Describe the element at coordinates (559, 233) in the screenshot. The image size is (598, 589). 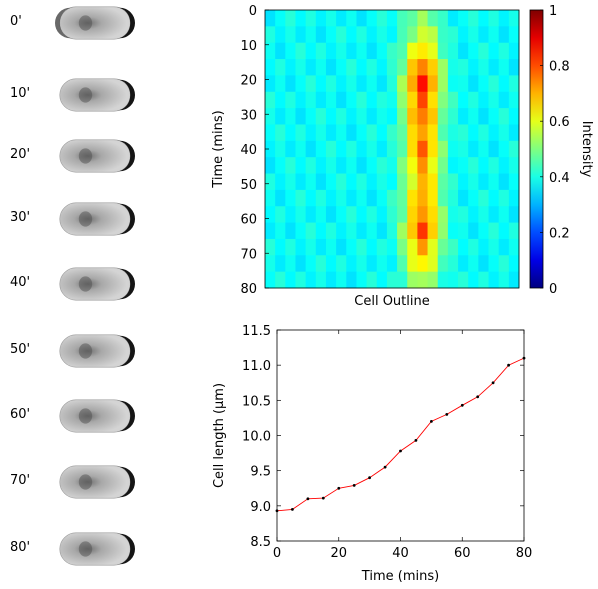
I see `colorbar-tick-label: 0.2` at that location.